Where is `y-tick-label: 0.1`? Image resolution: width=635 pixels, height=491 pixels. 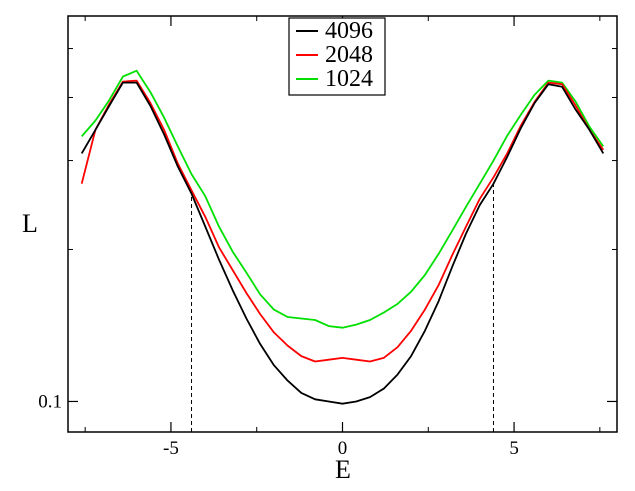
y-tick-label: 0.1 is located at coordinates (50, 401).